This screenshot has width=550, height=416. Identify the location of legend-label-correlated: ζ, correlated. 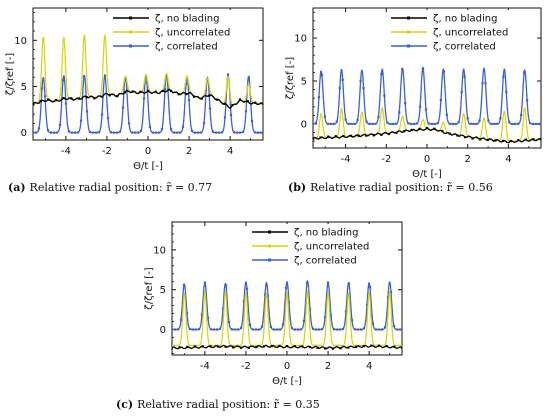
(464, 47).